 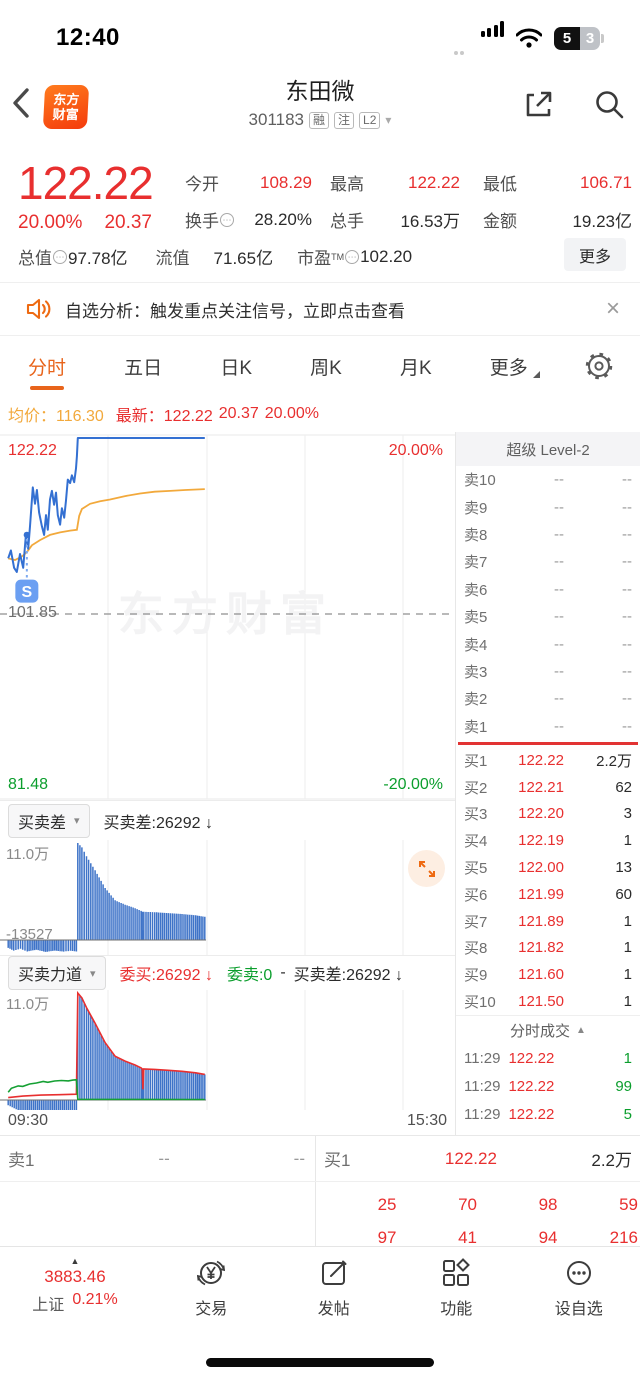 I want to click on trade-icon, so click(x=211, y=1273).